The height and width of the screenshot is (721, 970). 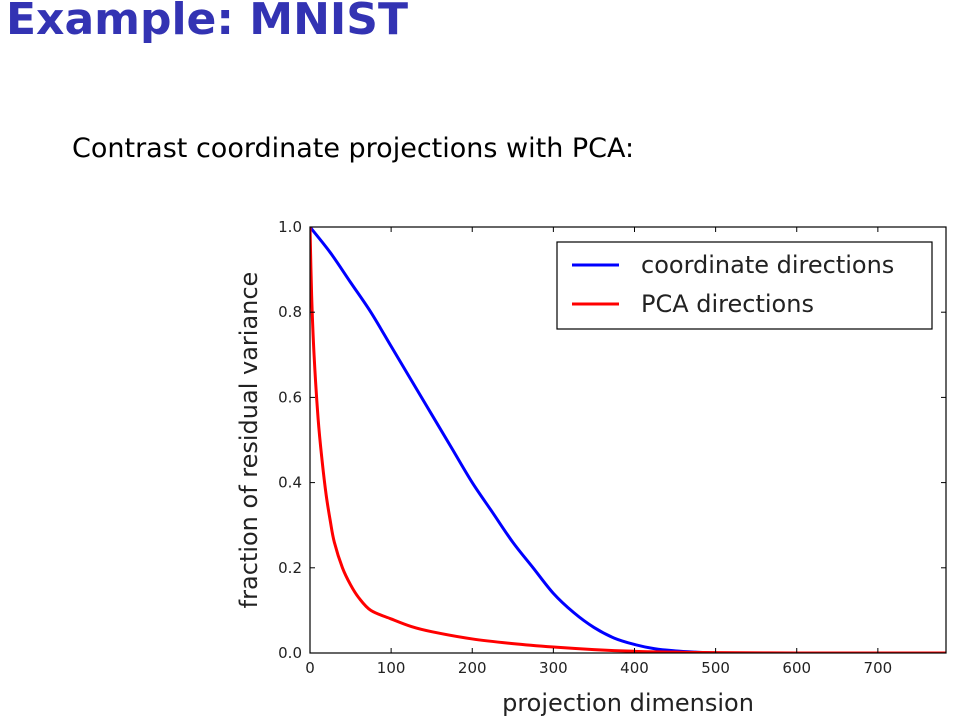 I want to click on legend-label-pca: PCA directions, so click(x=727, y=304).